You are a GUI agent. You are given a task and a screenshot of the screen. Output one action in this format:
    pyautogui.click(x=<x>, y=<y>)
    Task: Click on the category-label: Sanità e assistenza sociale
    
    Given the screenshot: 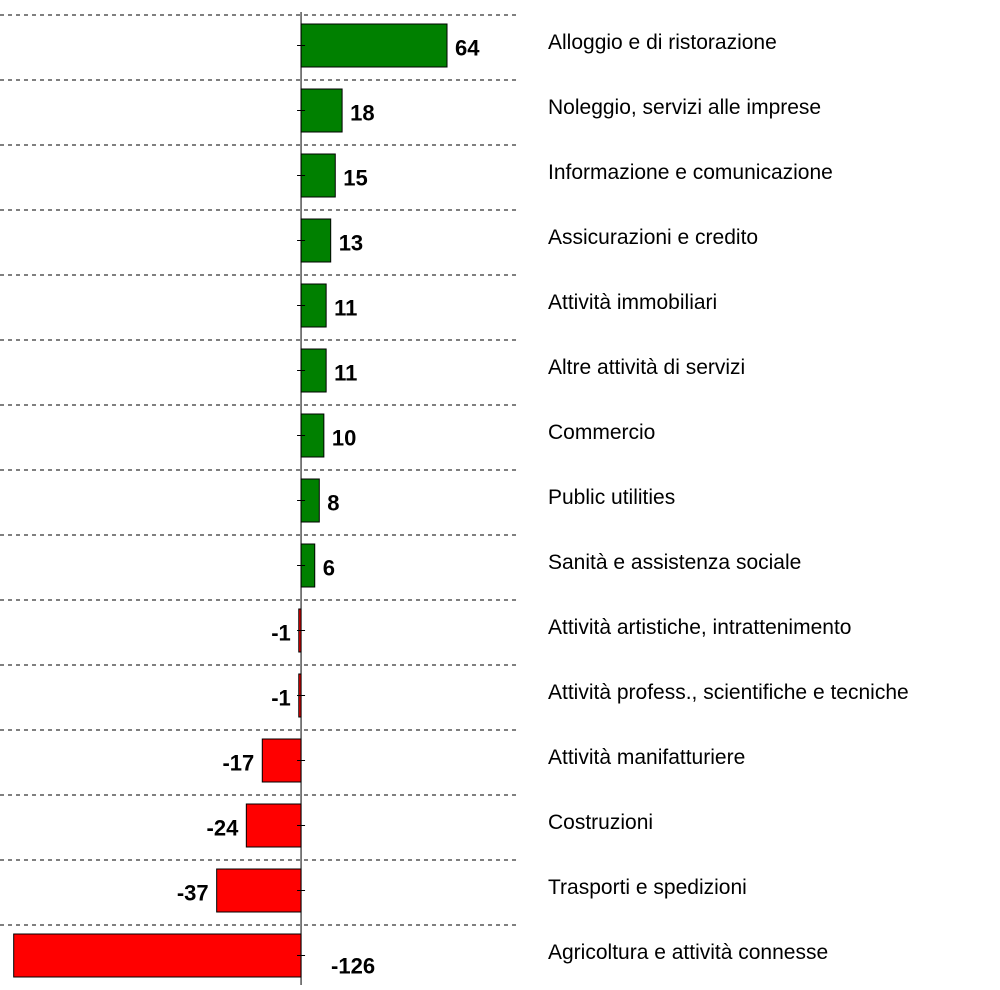 What is the action you would take?
    pyautogui.click(x=674, y=562)
    